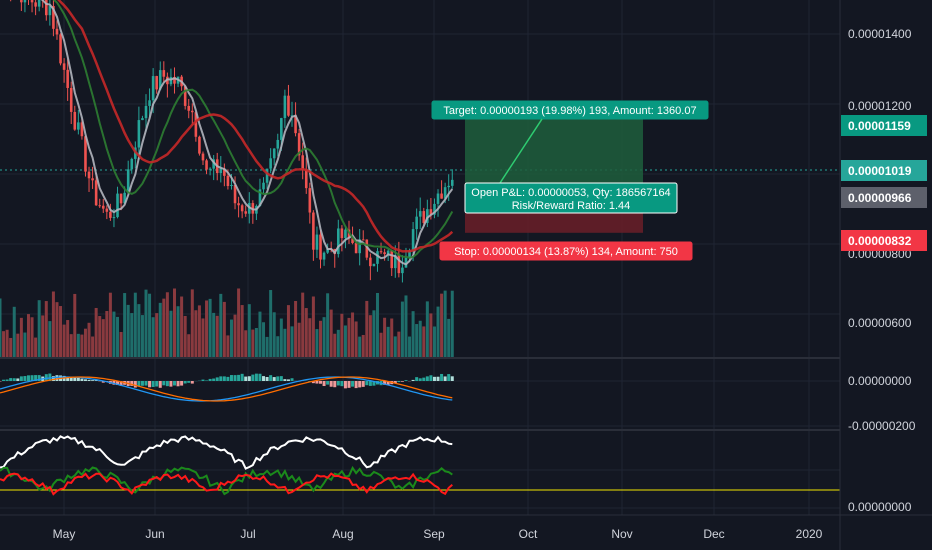  I want to click on time-tick-label: 2020, so click(809, 534).